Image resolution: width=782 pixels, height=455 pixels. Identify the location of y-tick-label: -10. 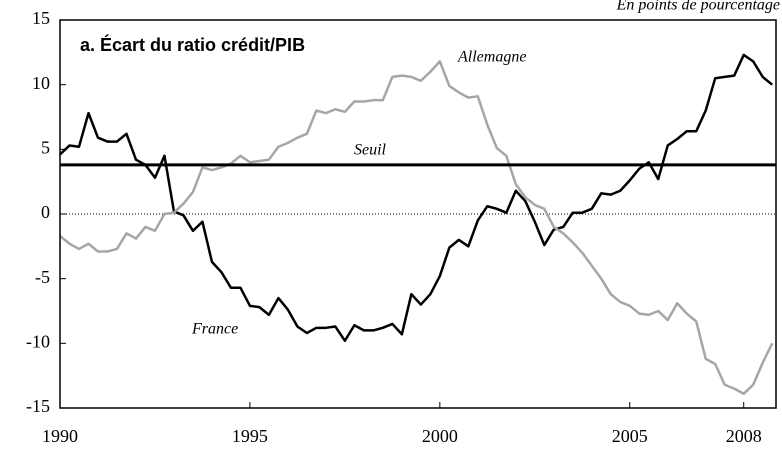
(38, 341).